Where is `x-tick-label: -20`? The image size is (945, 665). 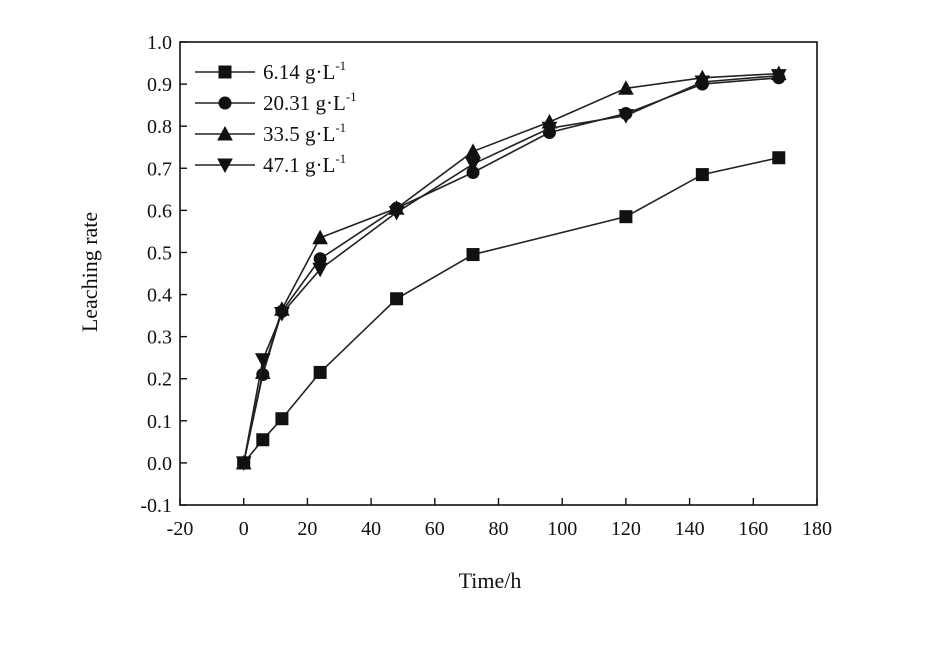
x-tick-label: -20 is located at coordinates (180, 529).